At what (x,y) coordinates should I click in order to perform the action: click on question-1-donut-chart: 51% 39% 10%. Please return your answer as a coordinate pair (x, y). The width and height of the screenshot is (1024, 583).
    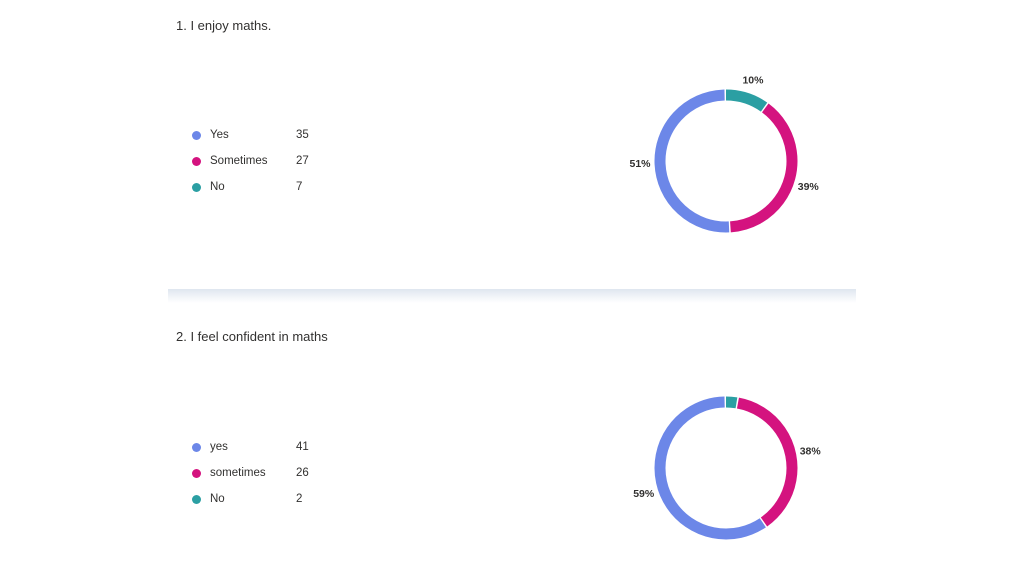
    Looking at the image, I should click on (725, 153).